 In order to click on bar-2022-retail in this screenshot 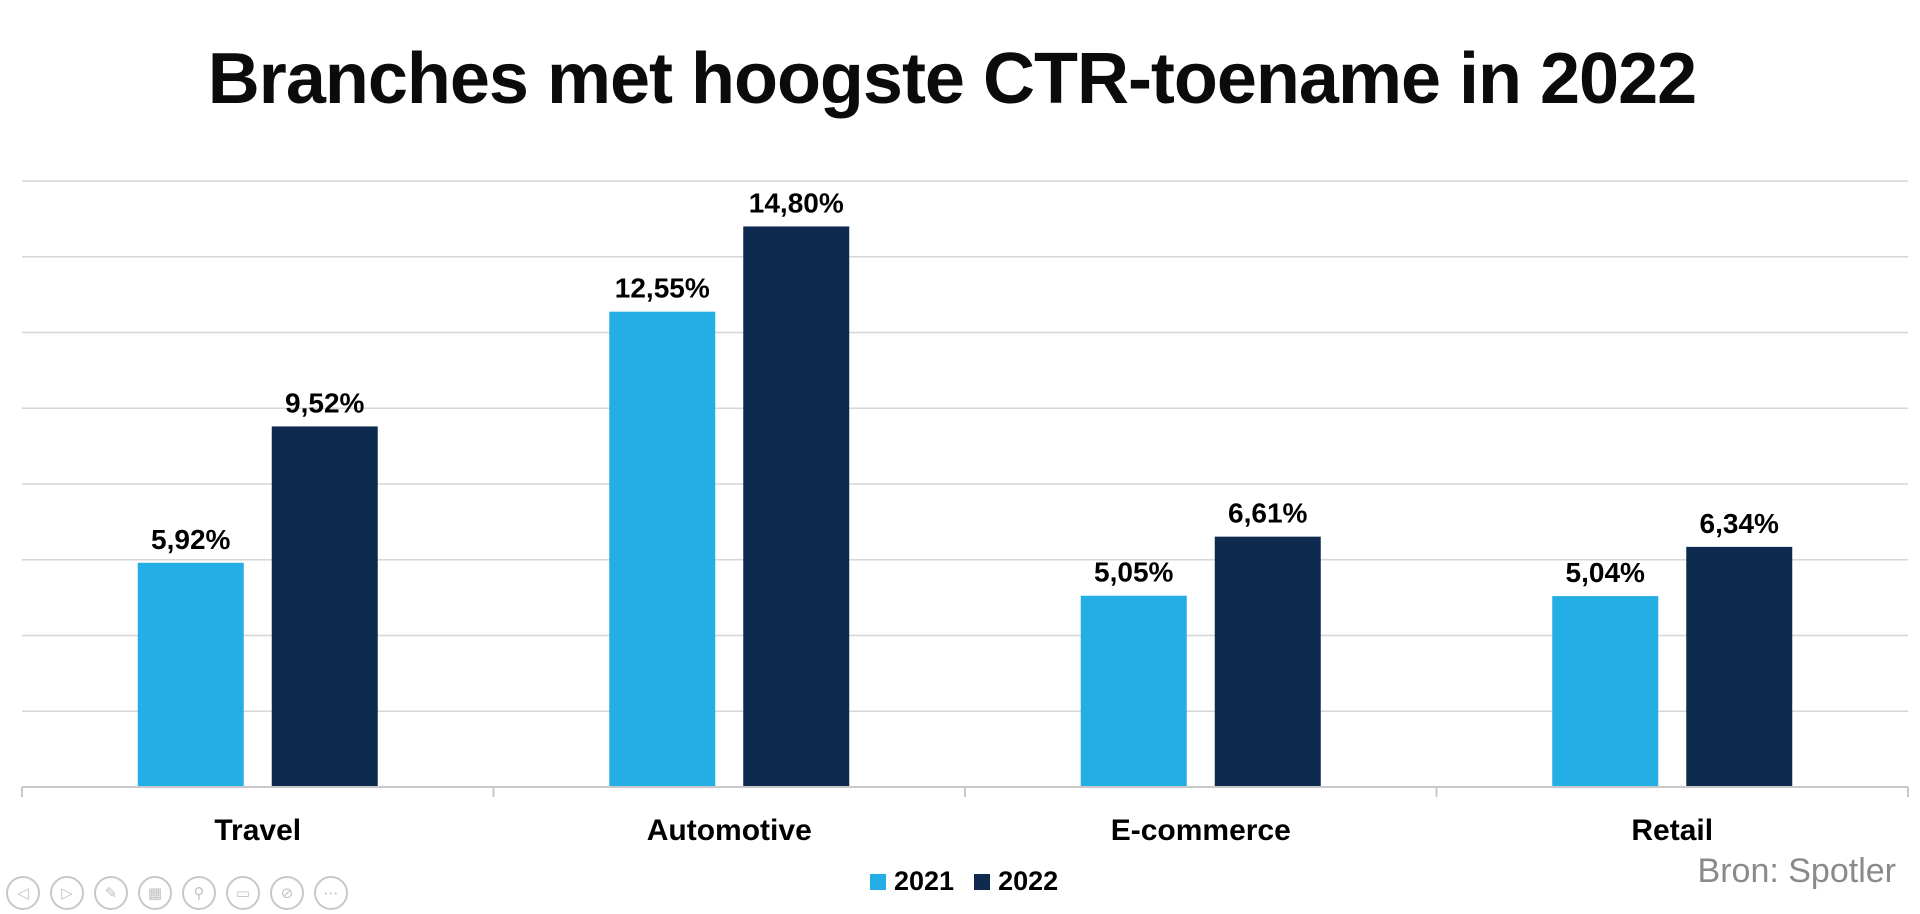, I will do `click(1739, 666)`.